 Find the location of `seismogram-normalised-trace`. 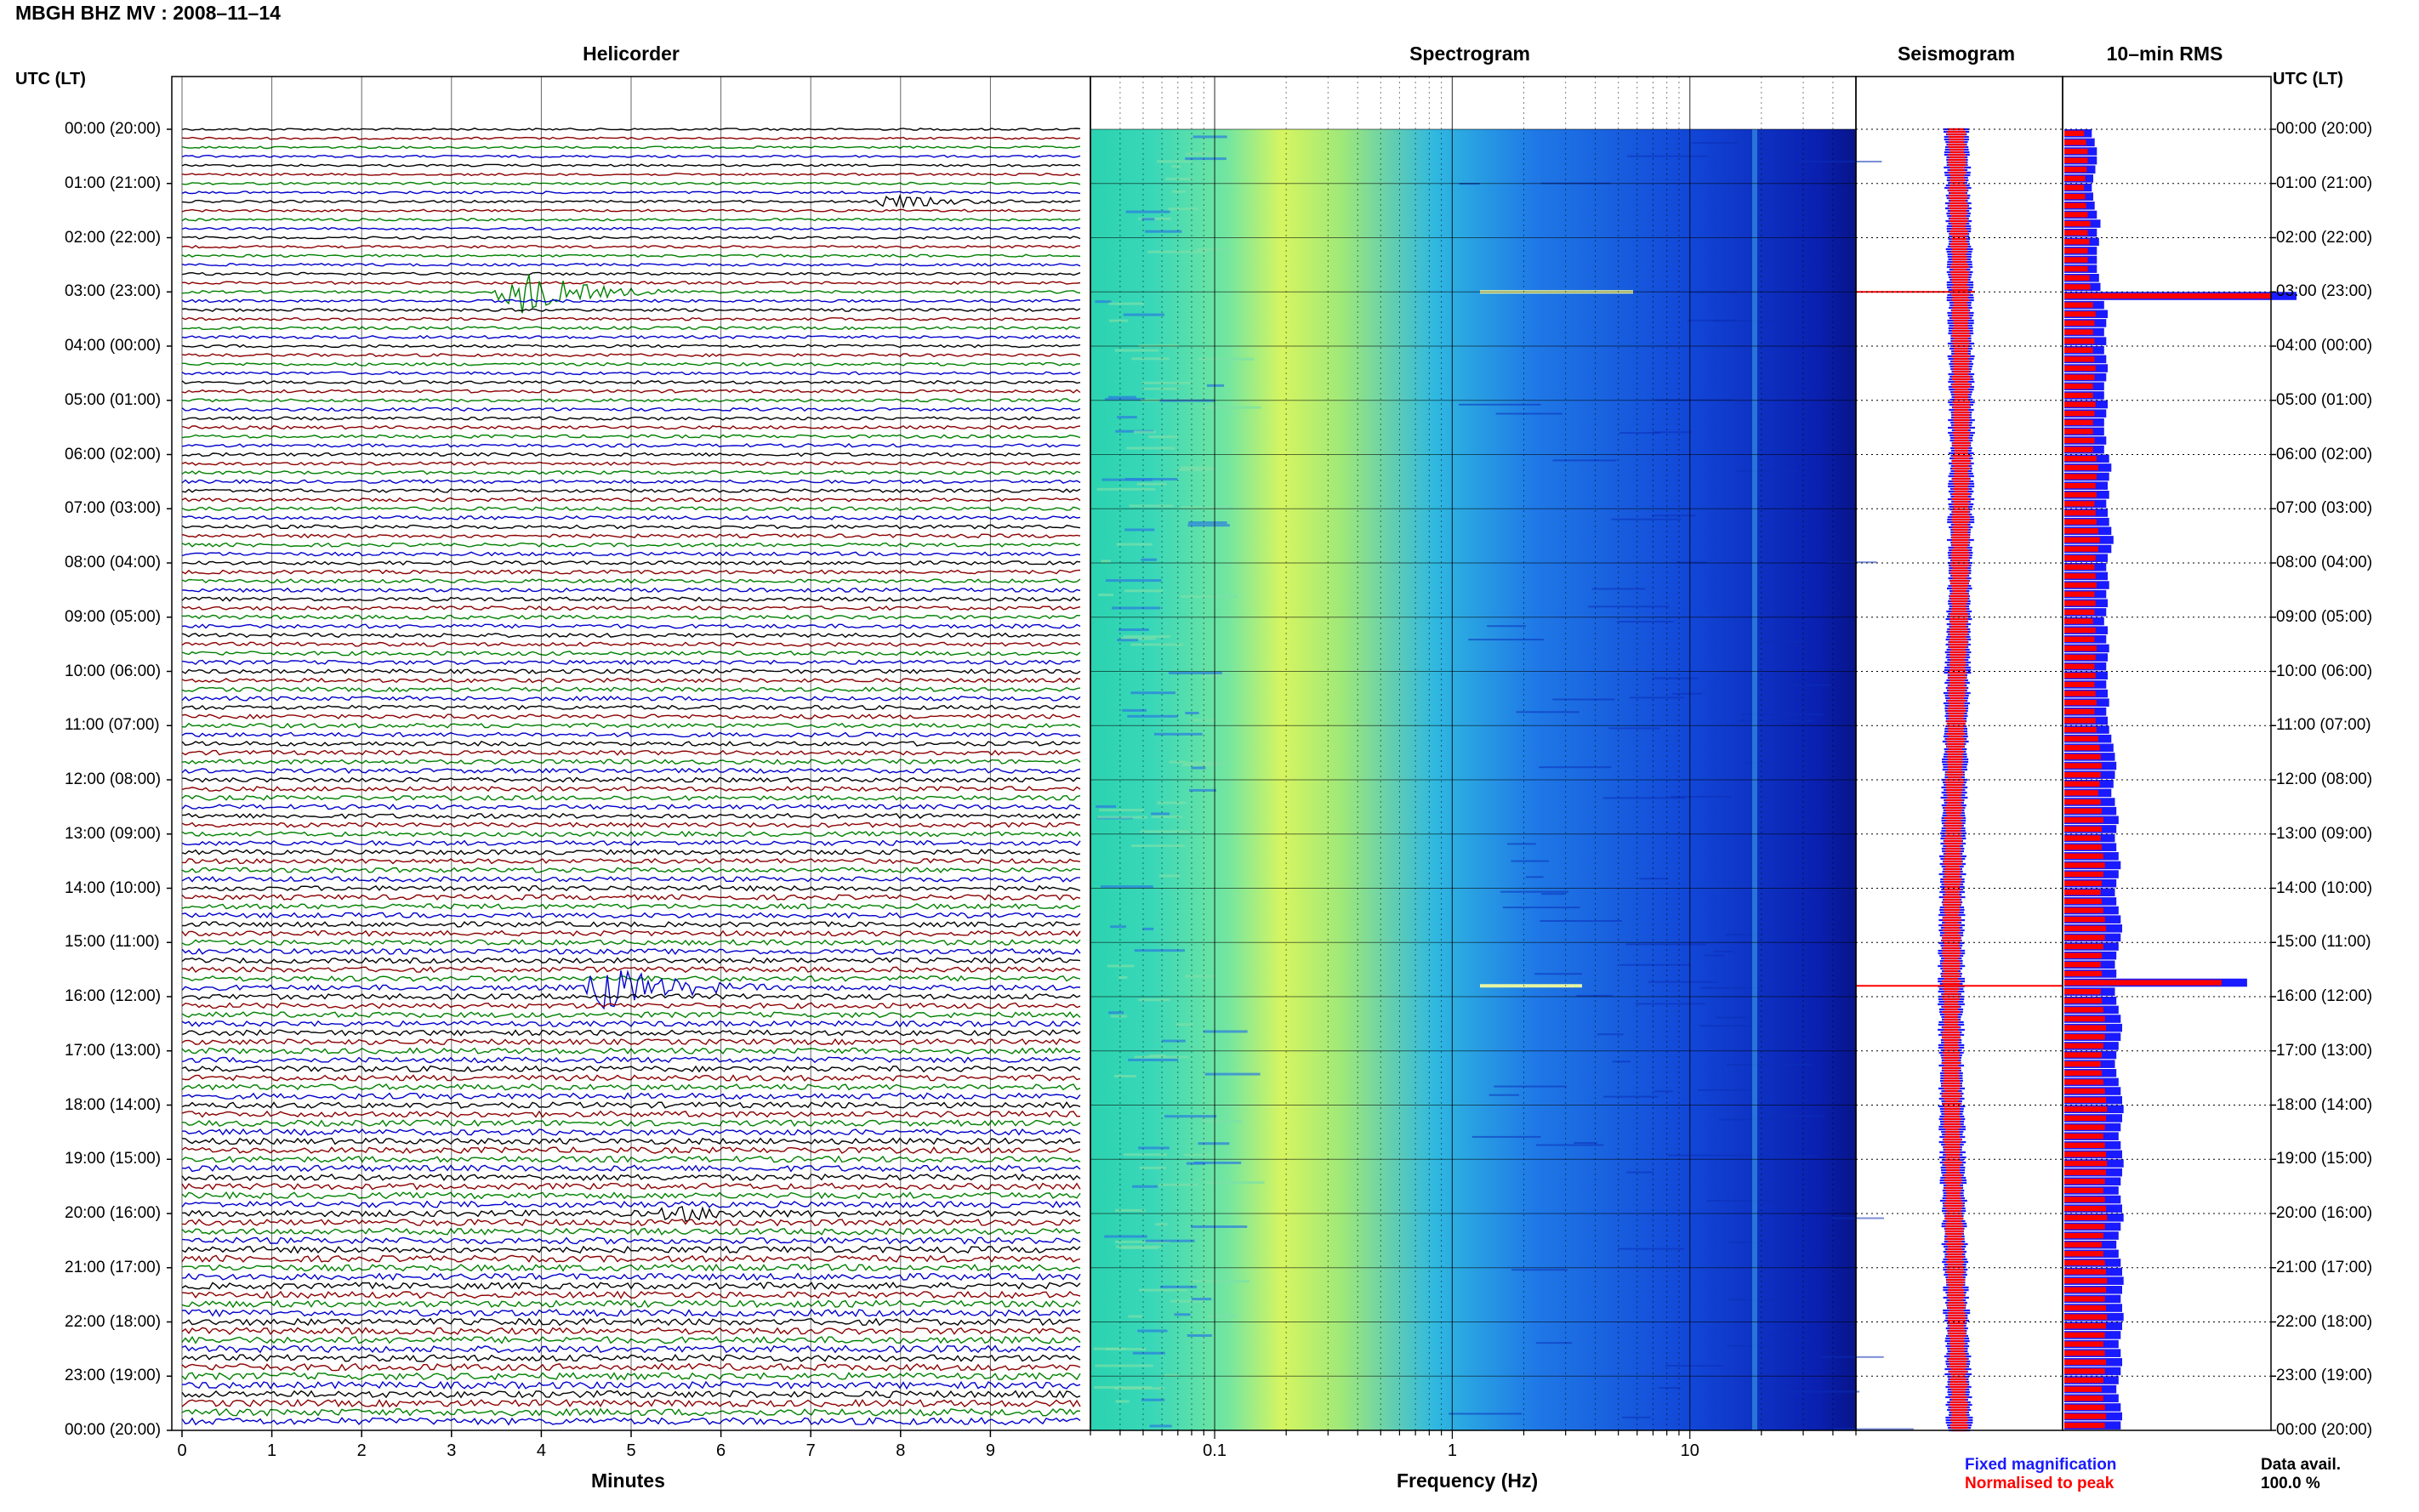

seismogram-normalised-trace is located at coordinates (1956, 780).